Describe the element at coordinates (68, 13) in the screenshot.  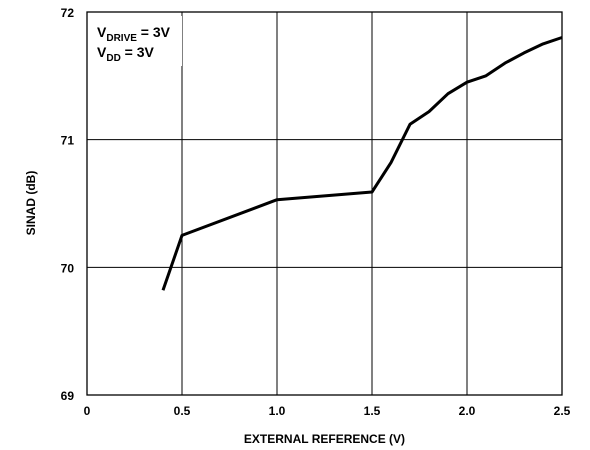
I see `y-tick-label: 72` at that location.